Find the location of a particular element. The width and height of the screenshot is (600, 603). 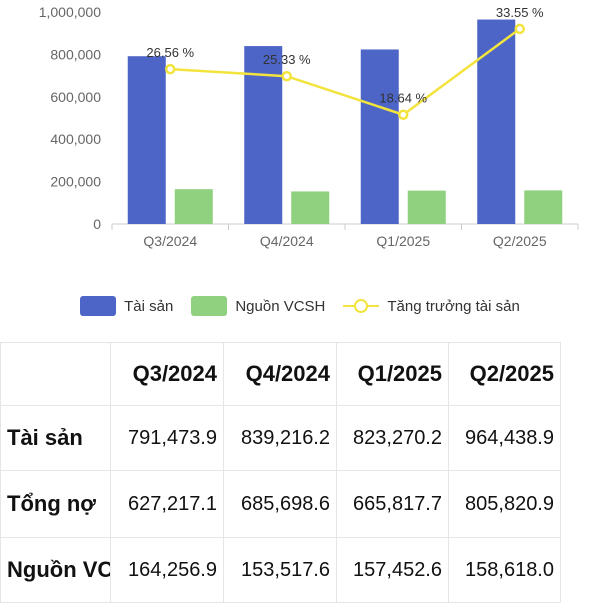

y-tick-label: 1,000,000 is located at coordinates (70, 12).